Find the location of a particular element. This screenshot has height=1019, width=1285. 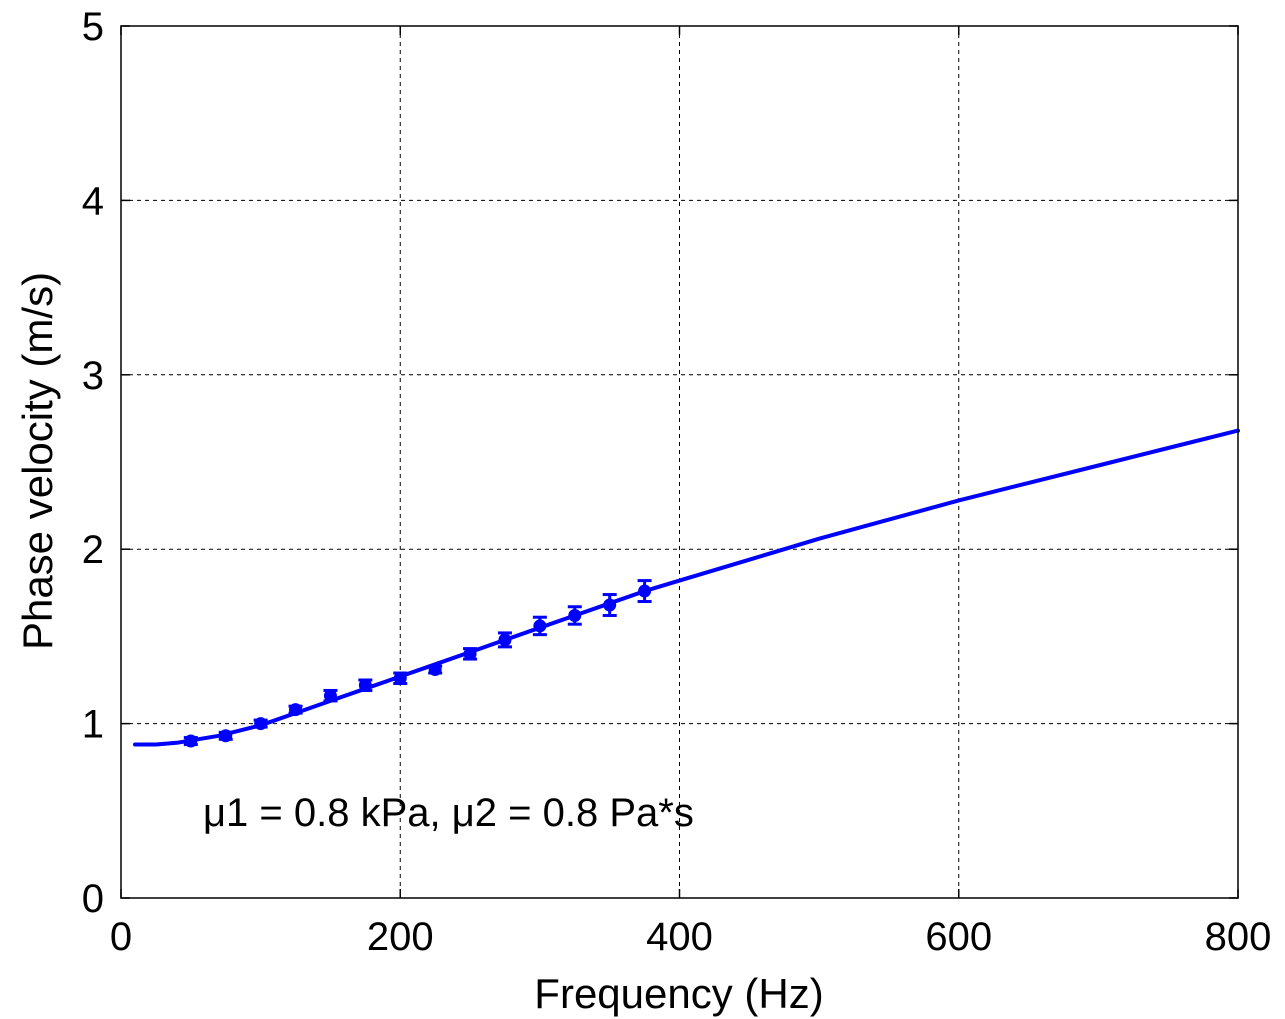

x-tick-label: 800 is located at coordinates (1238, 937).